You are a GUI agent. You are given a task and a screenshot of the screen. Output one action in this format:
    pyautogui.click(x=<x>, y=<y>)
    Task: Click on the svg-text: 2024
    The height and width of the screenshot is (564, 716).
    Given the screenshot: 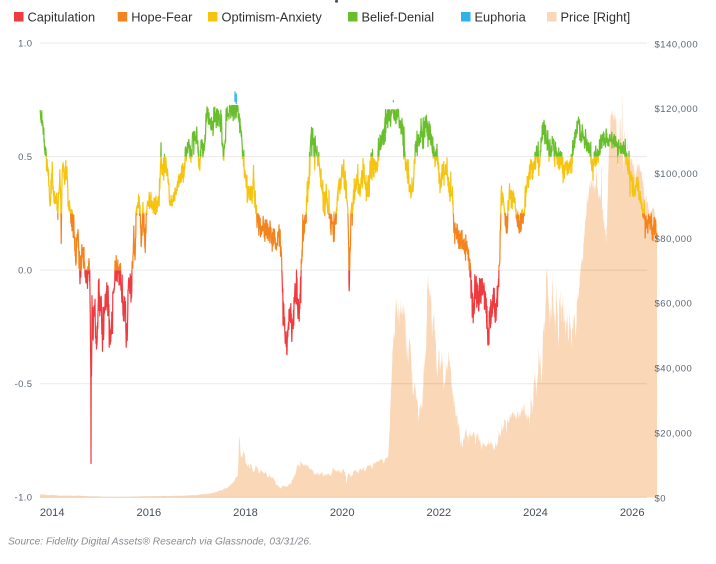 What is the action you would take?
    pyautogui.click(x=535, y=513)
    